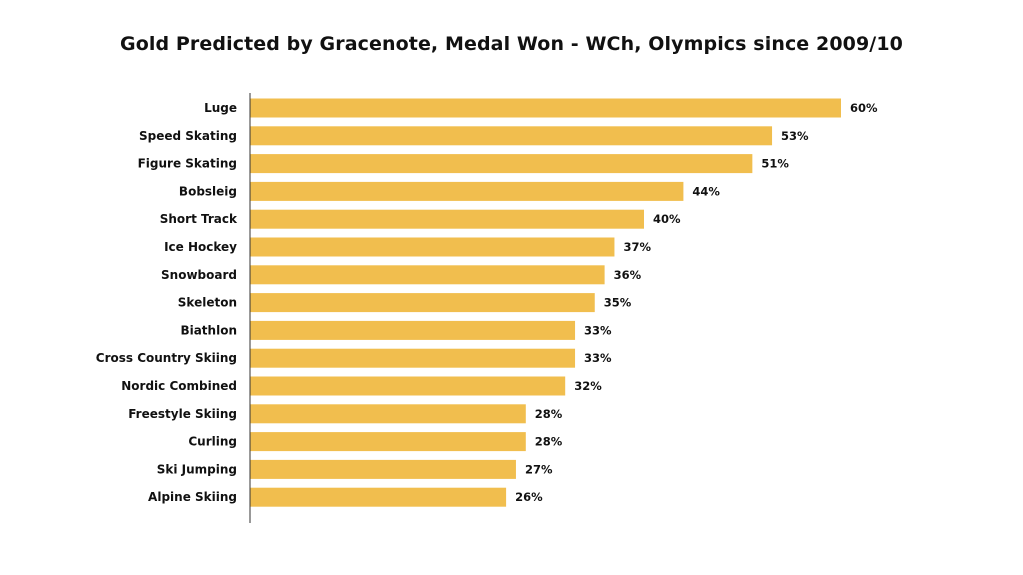 Image resolution: width=1023 pixels, height=575 pixels. I want to click on category-label-figure-skating: Figure Skating, so click(187, 164).